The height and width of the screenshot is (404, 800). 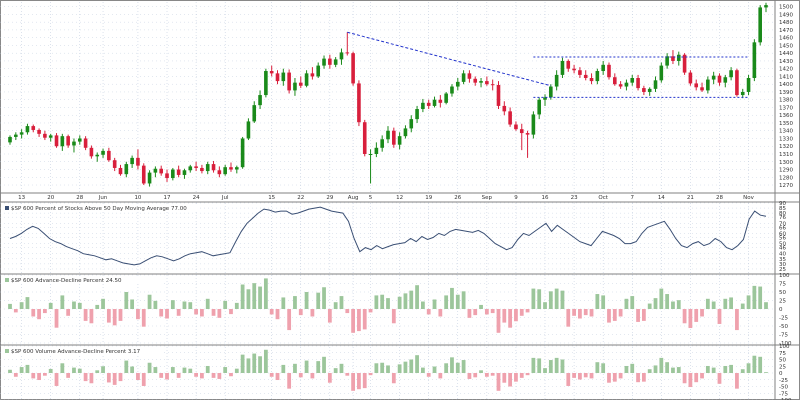 What do you see at coordinates (786, 139) in the screenshot?
I see `price-y-tick-label: 1330` at bounding box center [786, 139].